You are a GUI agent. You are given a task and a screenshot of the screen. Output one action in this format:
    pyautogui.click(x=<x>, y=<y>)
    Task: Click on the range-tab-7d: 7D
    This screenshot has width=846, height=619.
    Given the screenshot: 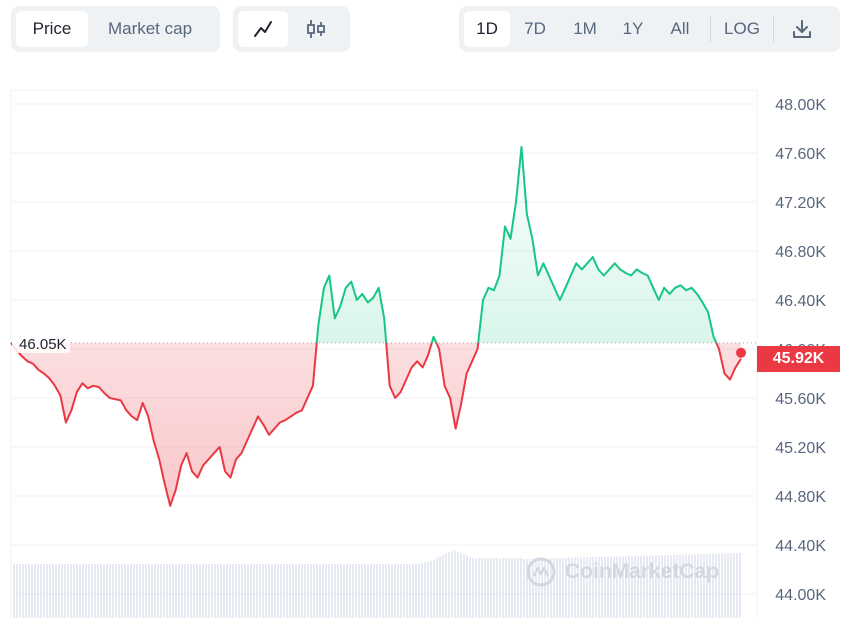 What is the action you would take?
    pyautogui.click(x=535, y=28)
    